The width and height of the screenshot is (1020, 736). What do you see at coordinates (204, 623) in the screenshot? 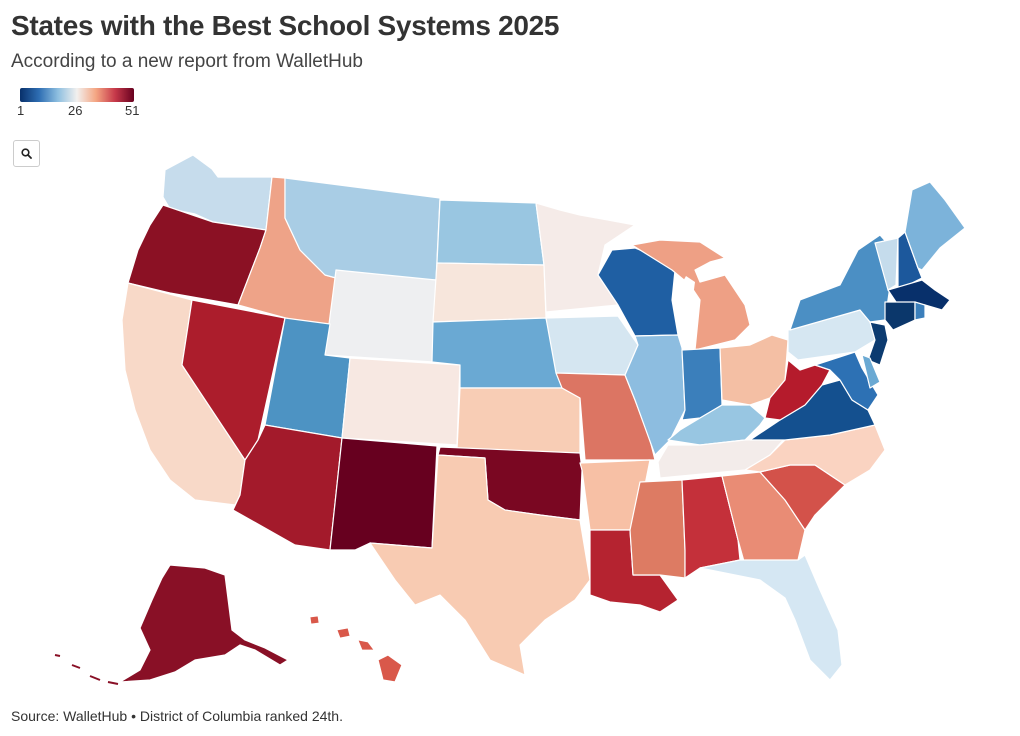
I see `state-AK` at bounding box center [204, 623].